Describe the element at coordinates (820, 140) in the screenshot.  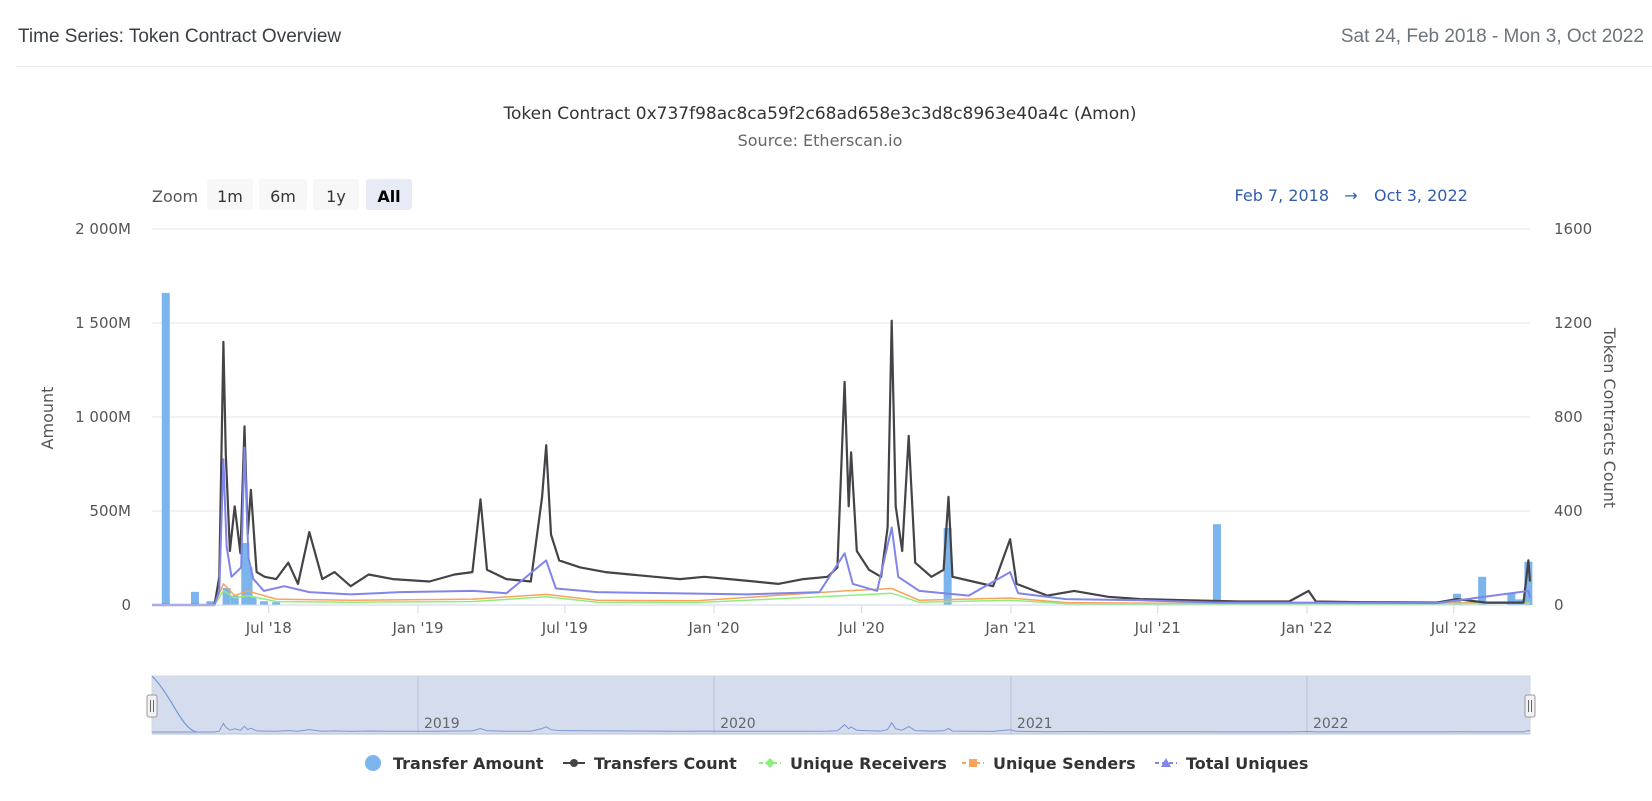
I see `chart-subtitle: Source: Etherscan.io` at that location.